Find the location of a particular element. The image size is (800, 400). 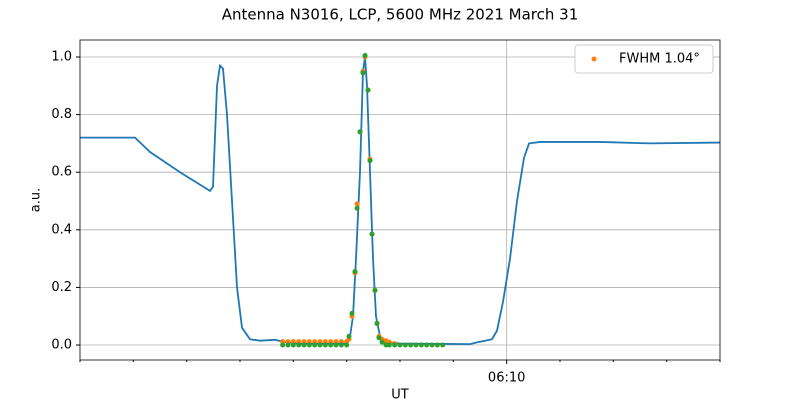

legend-marker is located at coordinates (594, 59).